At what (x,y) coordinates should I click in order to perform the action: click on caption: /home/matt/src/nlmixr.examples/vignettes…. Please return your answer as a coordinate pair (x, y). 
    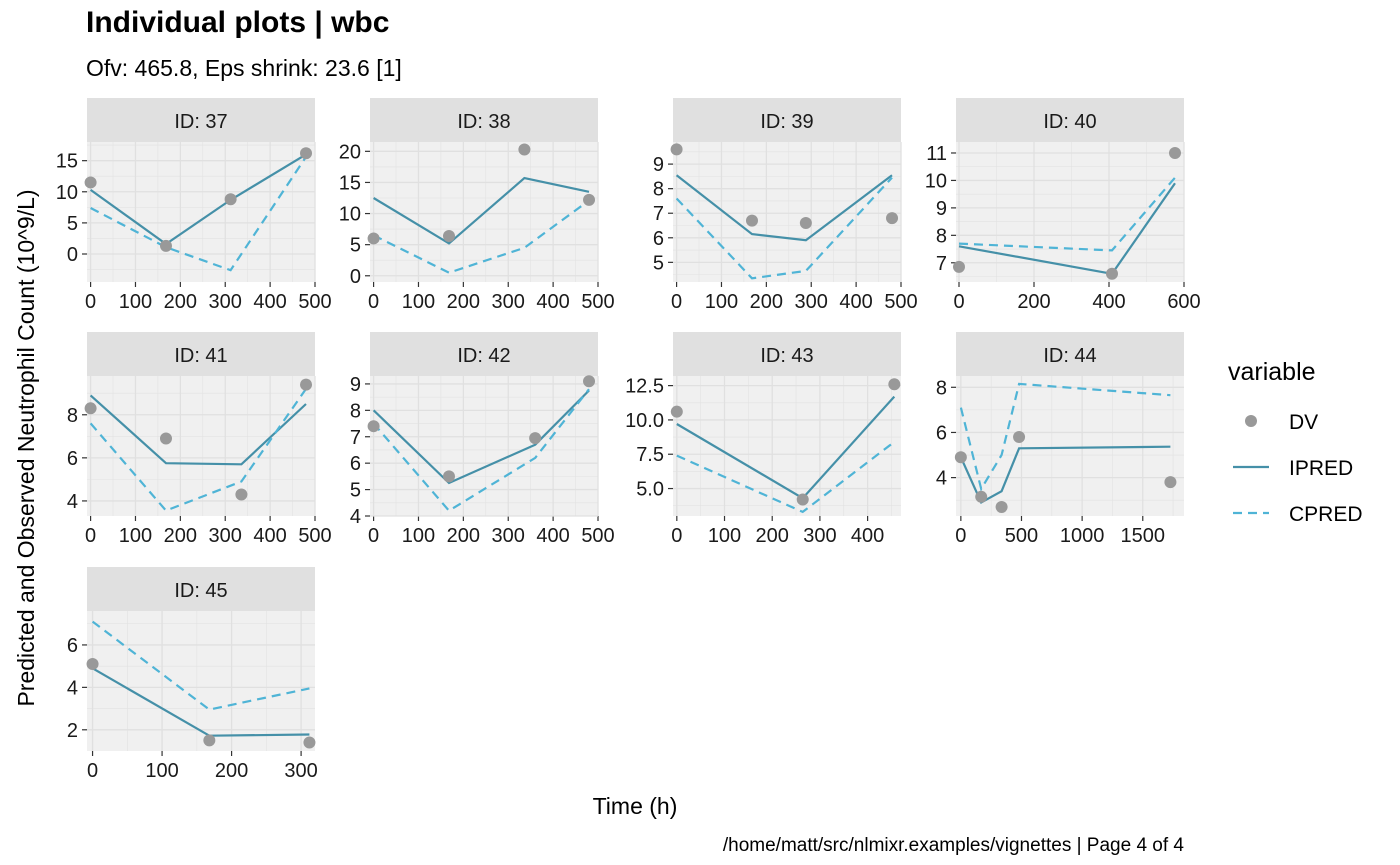
    Looking at the image, I should click on (954, 845).